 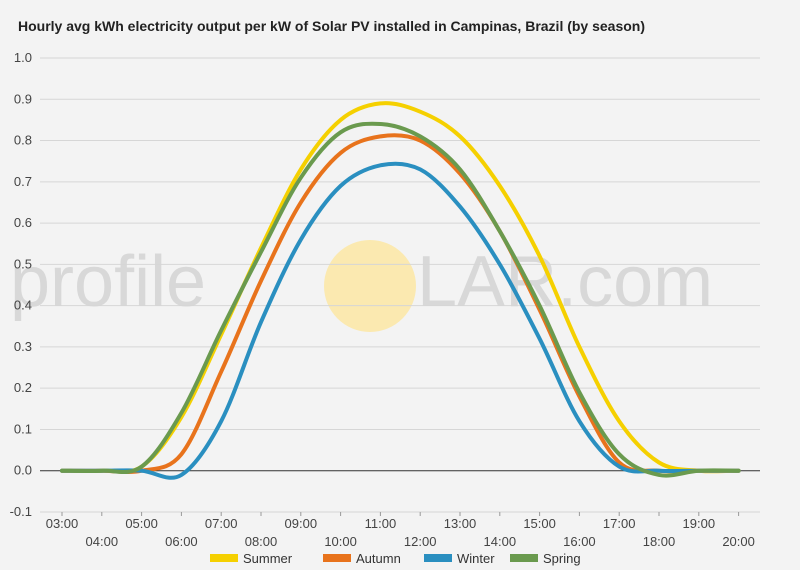 What do you see at coordinates (21, 284) in the screenshot?
I see `y-axis: -0.1 0.0 0.1 0.2 0.3 0.4 0.5 0.6 0.7 0.8 0.9 1.0` at bounding box center [21, 284].